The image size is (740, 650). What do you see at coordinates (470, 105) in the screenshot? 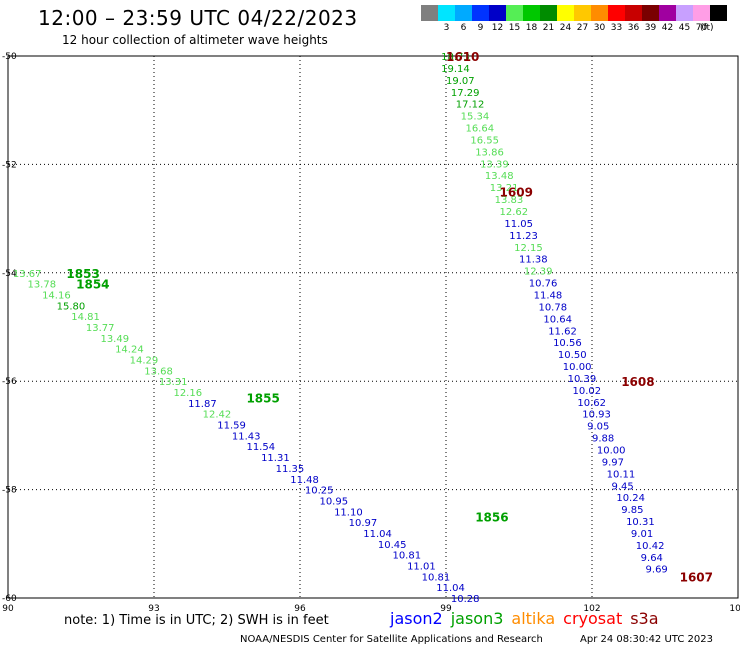
I see `swh-value-label: 17.12` at bounding box center [470, 105].